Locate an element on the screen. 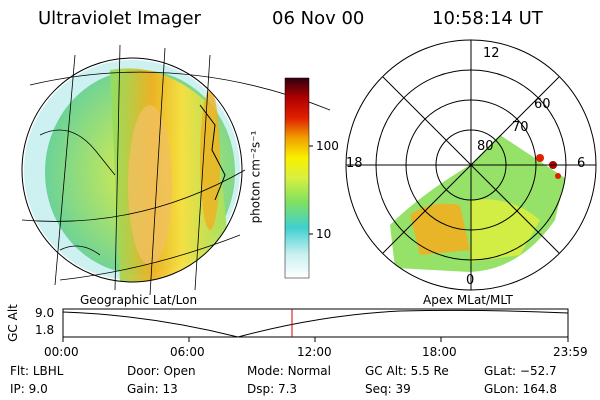  time-label: 10:58:14 UT is located at coordinates (487, 18).